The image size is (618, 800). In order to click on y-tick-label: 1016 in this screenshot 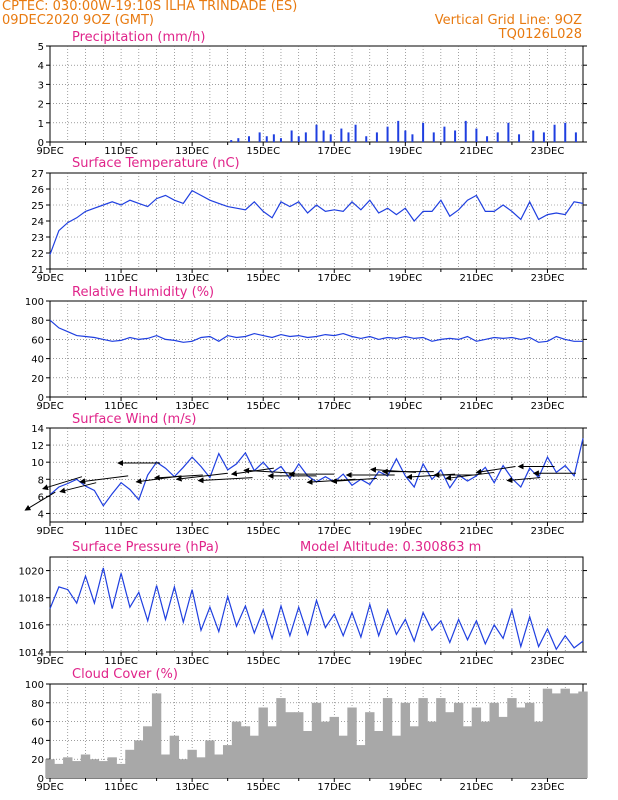, I will do `click(31, 626)`.